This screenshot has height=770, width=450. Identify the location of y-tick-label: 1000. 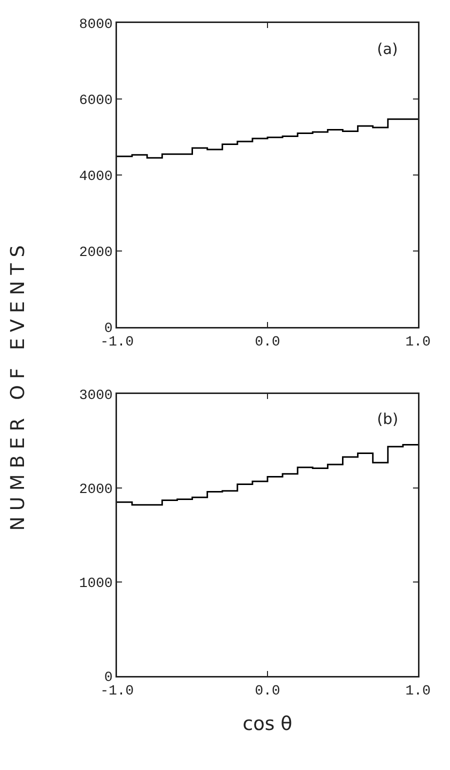
(96, 584).